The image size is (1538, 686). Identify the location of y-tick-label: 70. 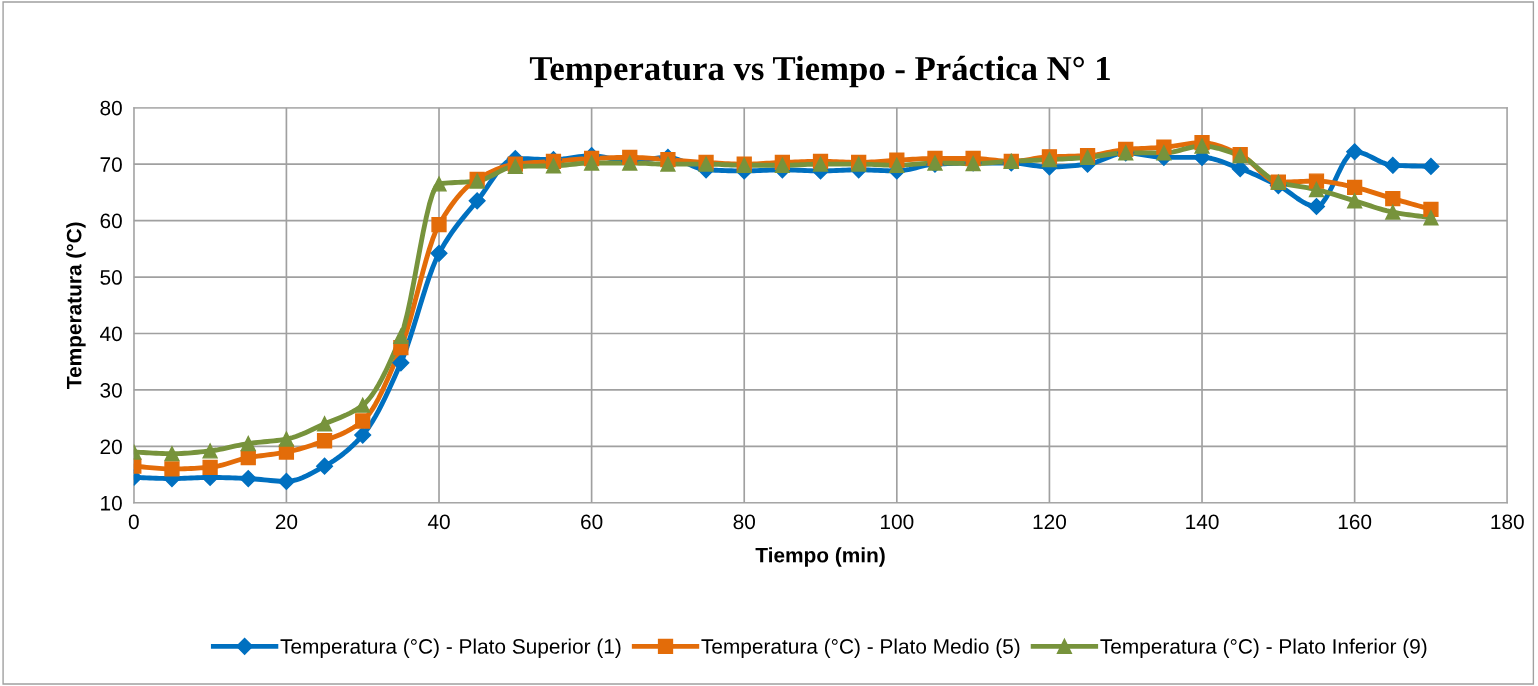
(111, 164).